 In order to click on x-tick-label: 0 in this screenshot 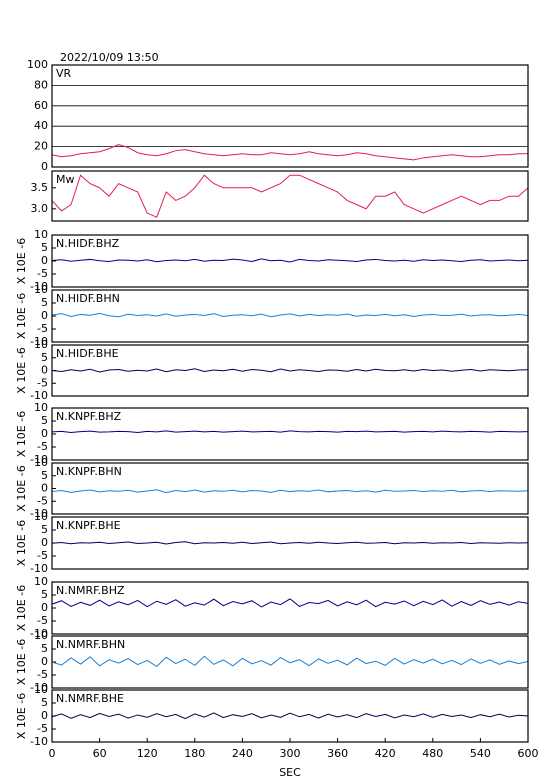, I will do `click(52, 753)`.